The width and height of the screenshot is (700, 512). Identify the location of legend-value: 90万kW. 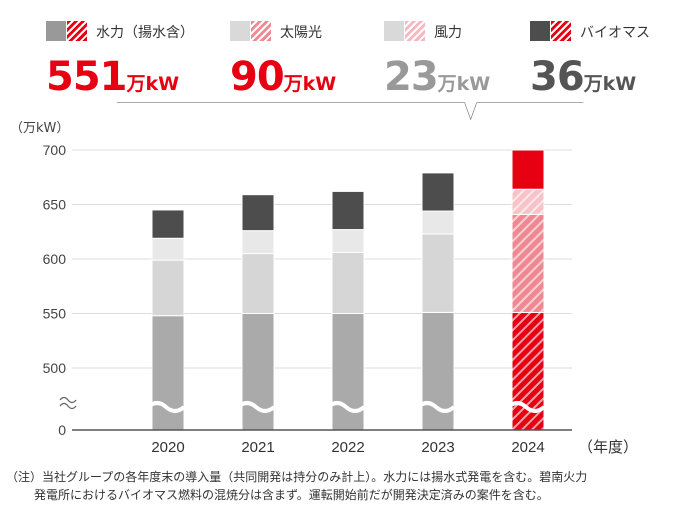
(283, 77).